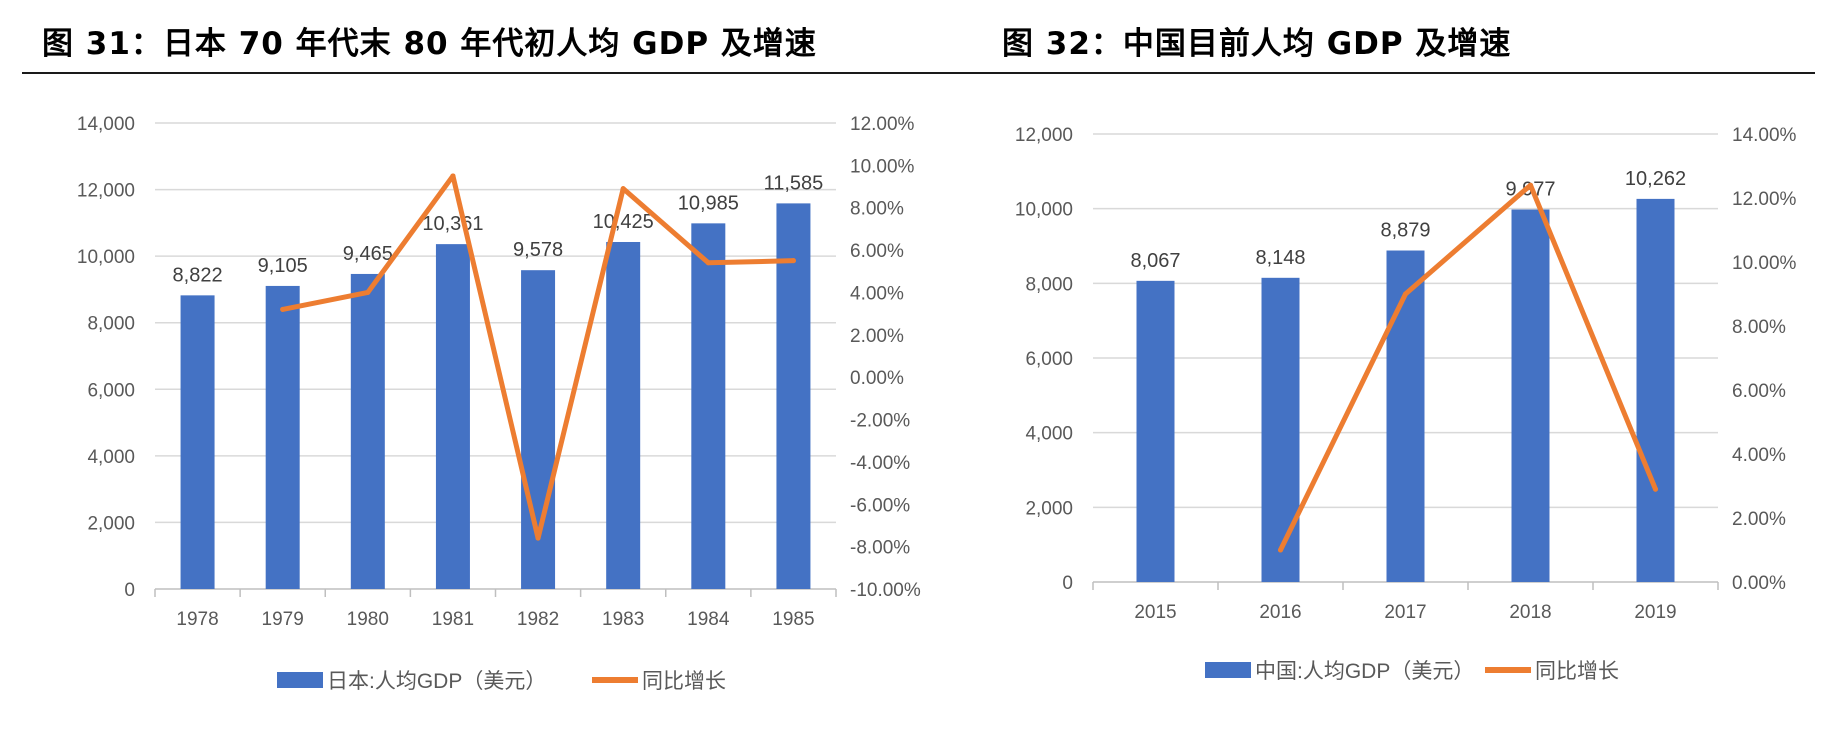  Describe the element at coordinates (453, 619) in the screenshot. I see `x-tick-label: 1981` at that location.